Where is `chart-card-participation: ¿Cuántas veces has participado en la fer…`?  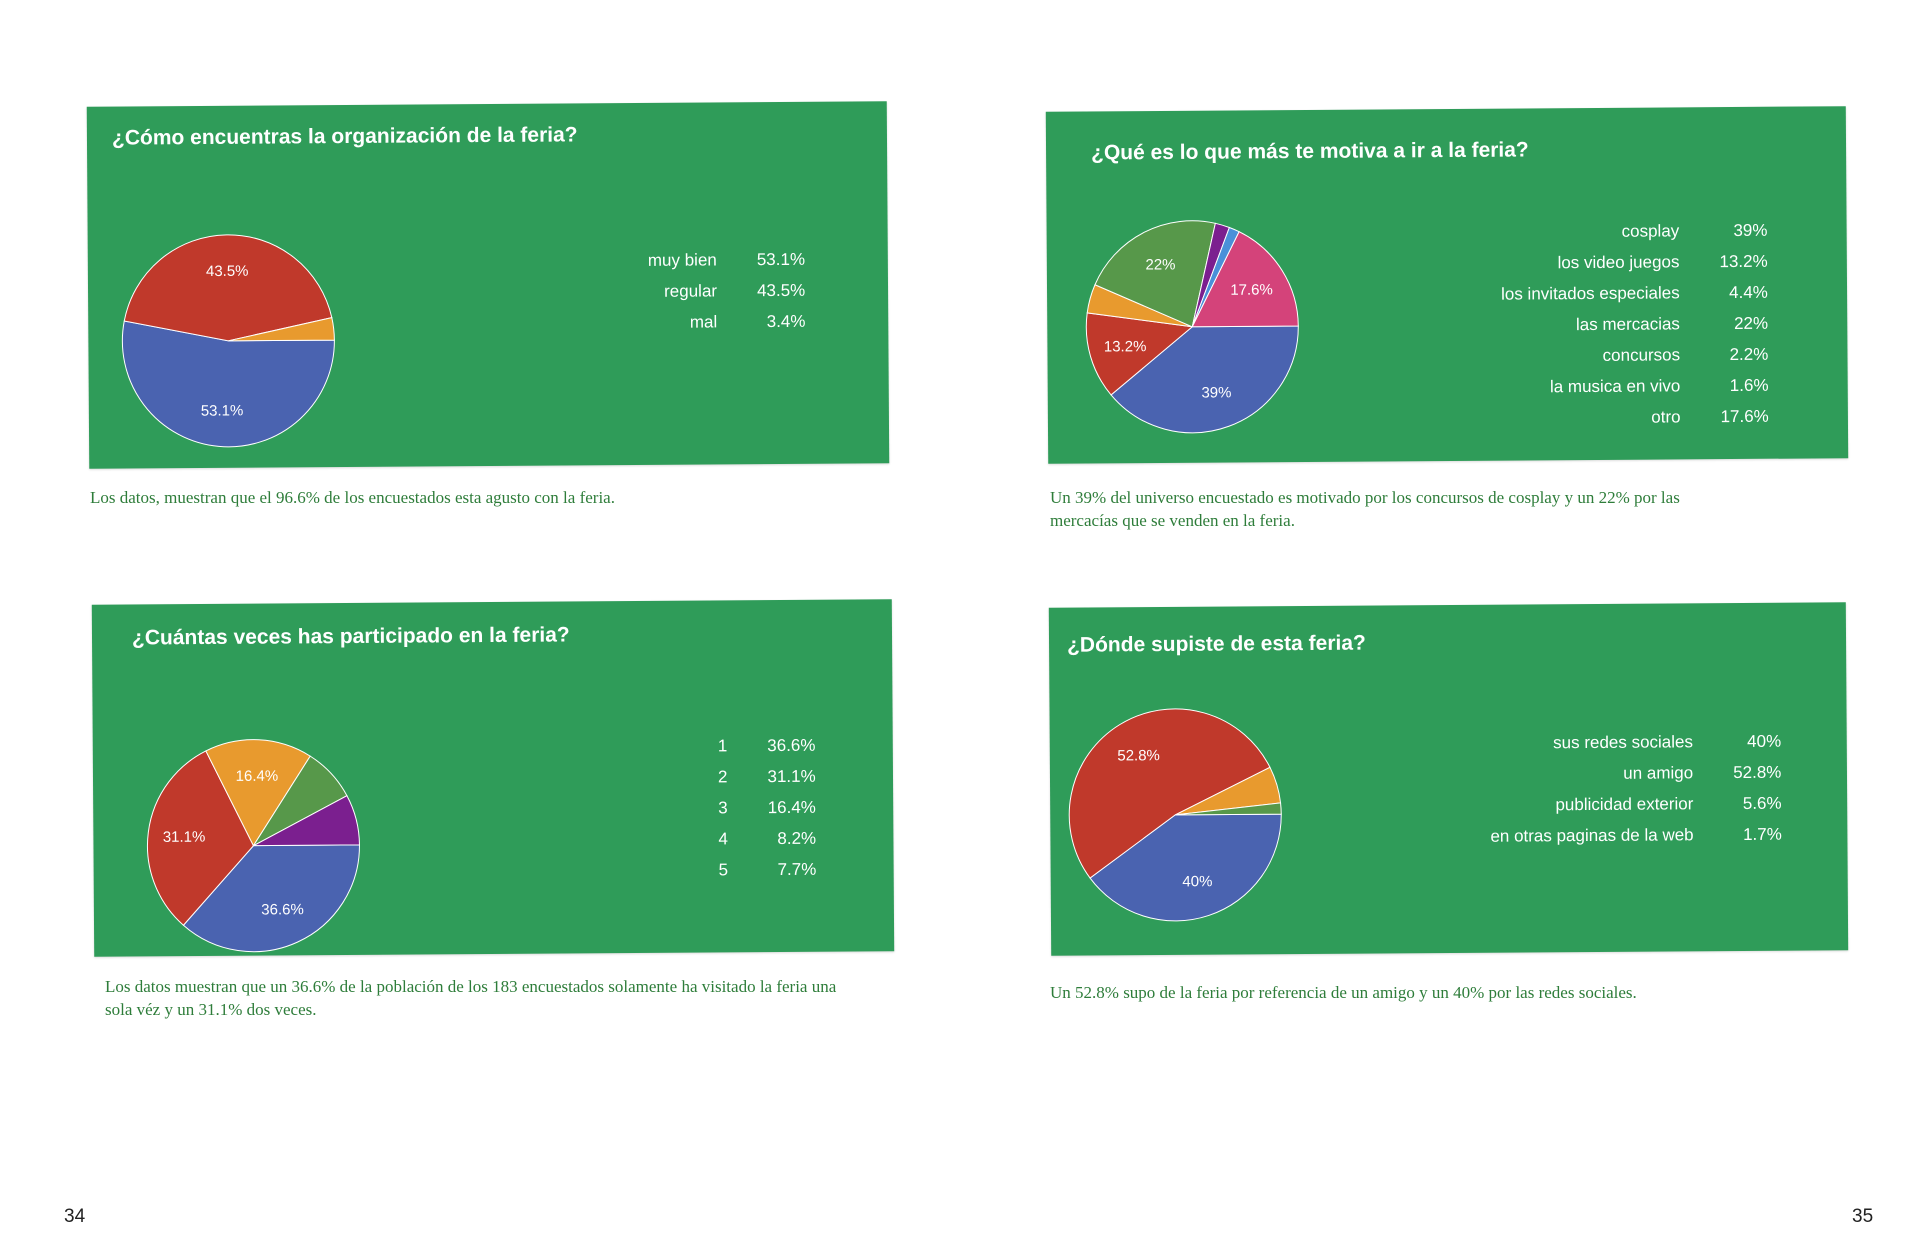 chart-card-participation: ¿Cuántas veces has participado en la fer… is located at coordinates (493, 778).